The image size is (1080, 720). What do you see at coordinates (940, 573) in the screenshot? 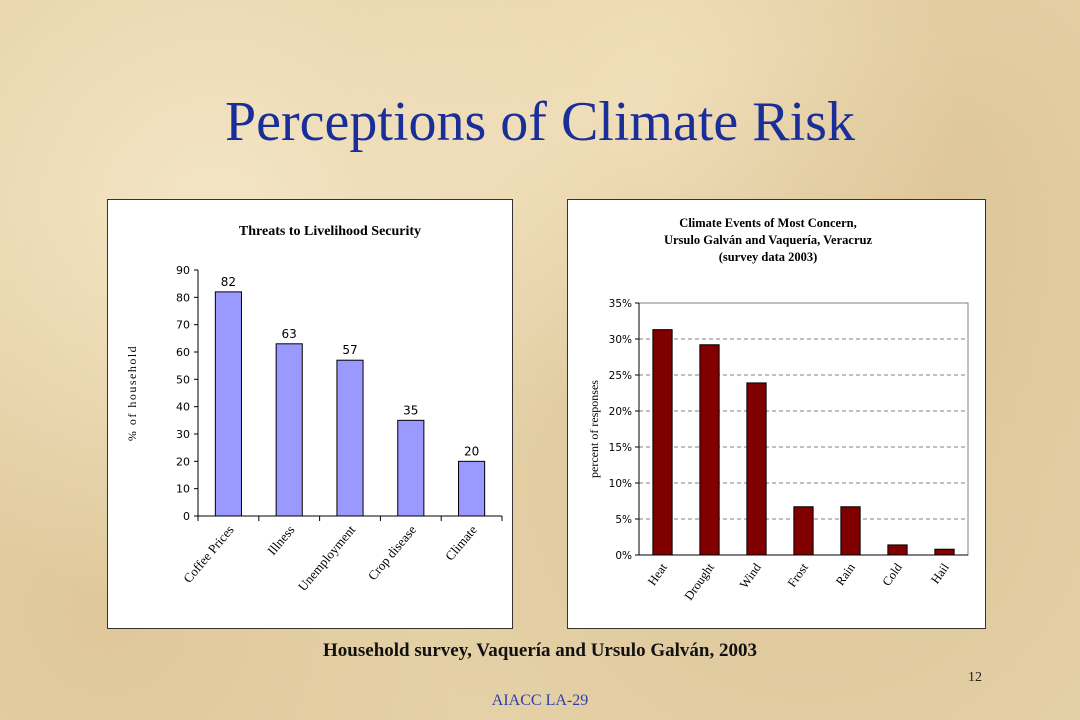
I see `x-tick-label: Hail` at bounding box center [940, 573].